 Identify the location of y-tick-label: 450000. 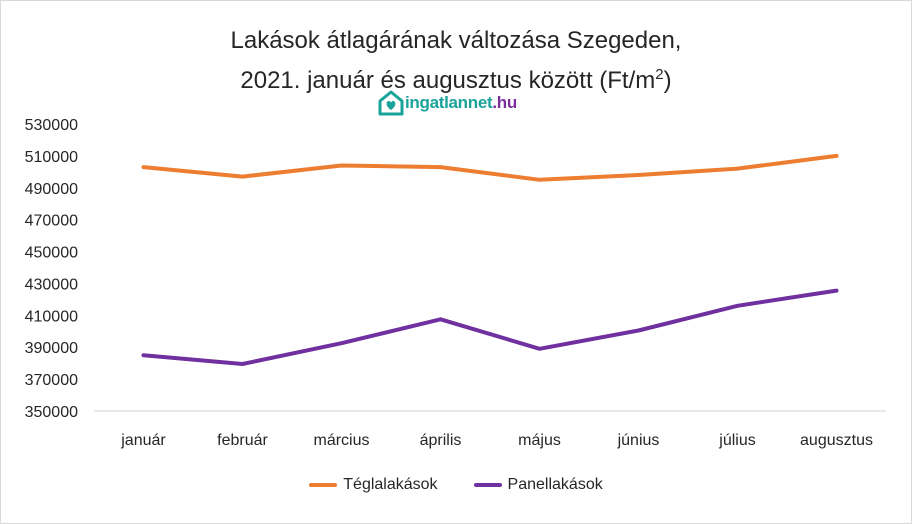
(51, 253).